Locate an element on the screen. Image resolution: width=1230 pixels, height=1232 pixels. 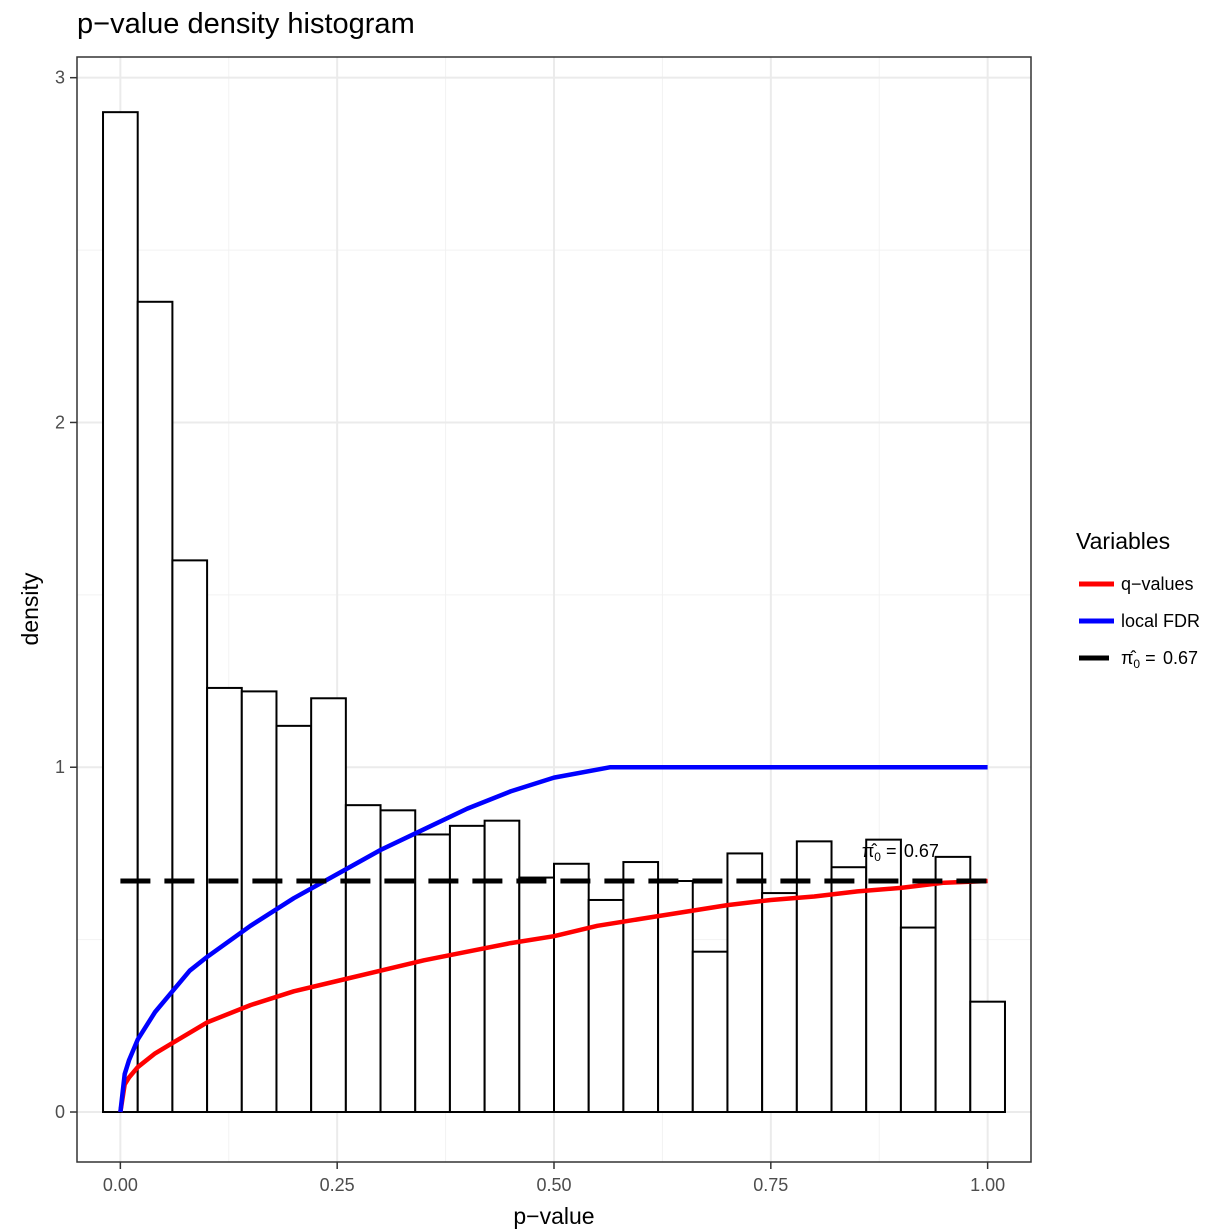
legend: Variables q−values local FDR π̂0 = 0.67 is located at coordinates (1138, 599).